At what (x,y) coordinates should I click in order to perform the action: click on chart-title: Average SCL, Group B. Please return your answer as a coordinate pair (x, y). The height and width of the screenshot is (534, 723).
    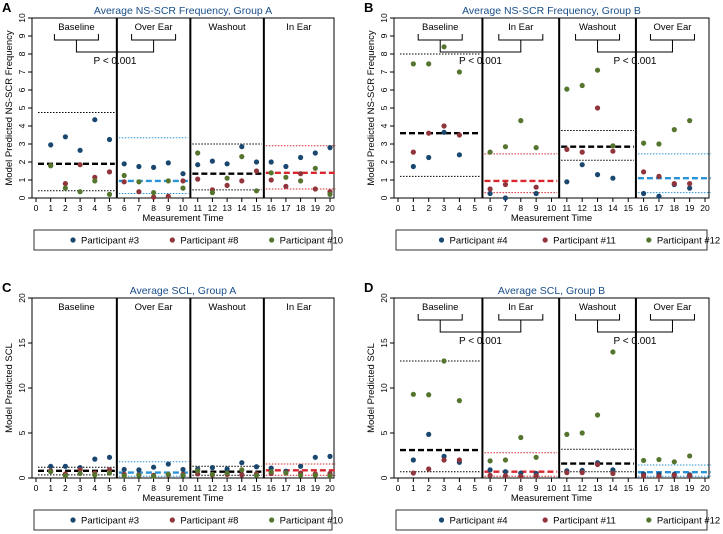
    Looking at the image, I should click on (551, 291).